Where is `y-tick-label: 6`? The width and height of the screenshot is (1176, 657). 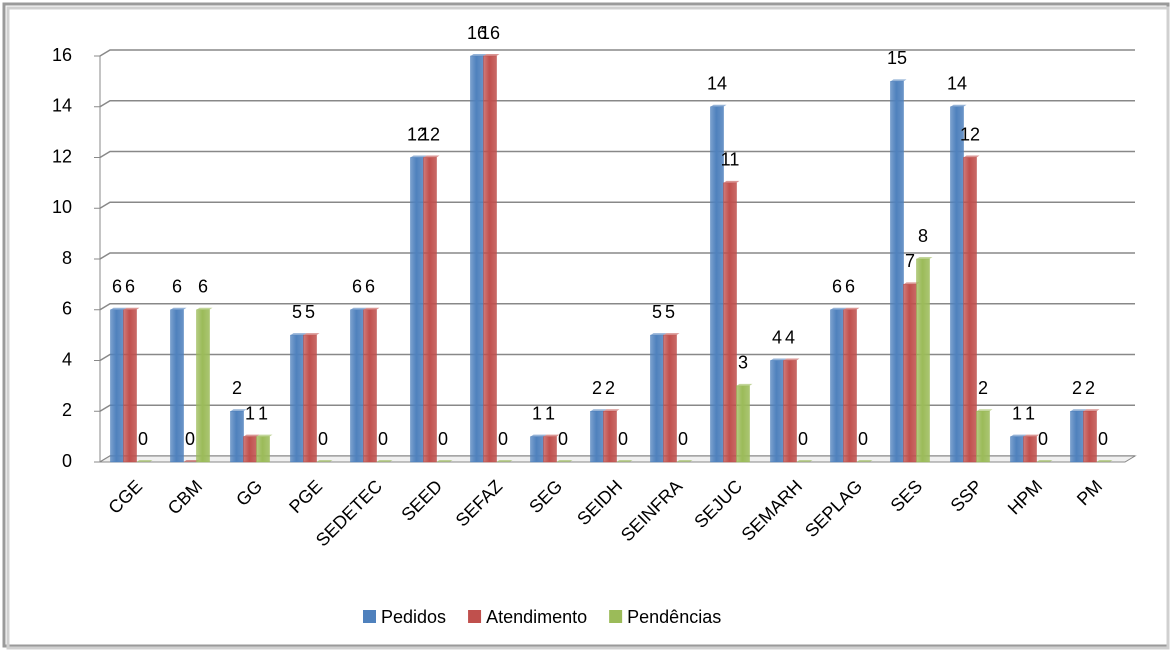
y-tick-label: 6 is located at coordinates (67, 309).